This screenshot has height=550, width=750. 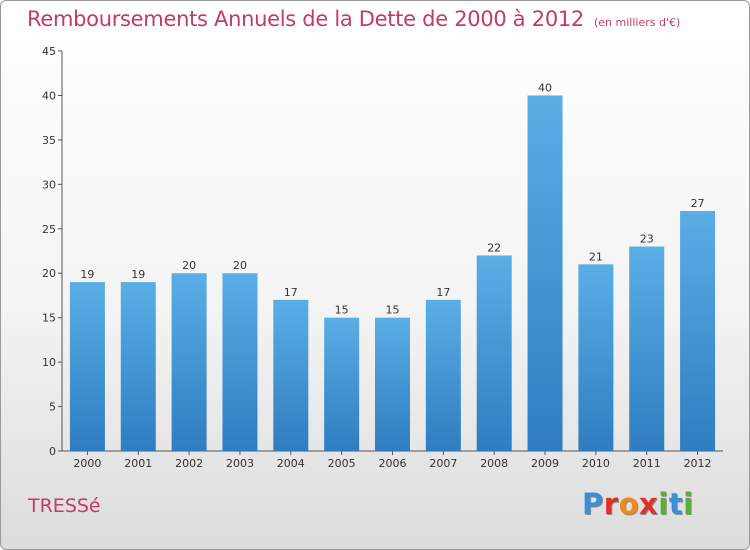 What do you see at coordinates (342, 384) in the screenshot?
I see `bar-2005` at bounding box center [342, 384].